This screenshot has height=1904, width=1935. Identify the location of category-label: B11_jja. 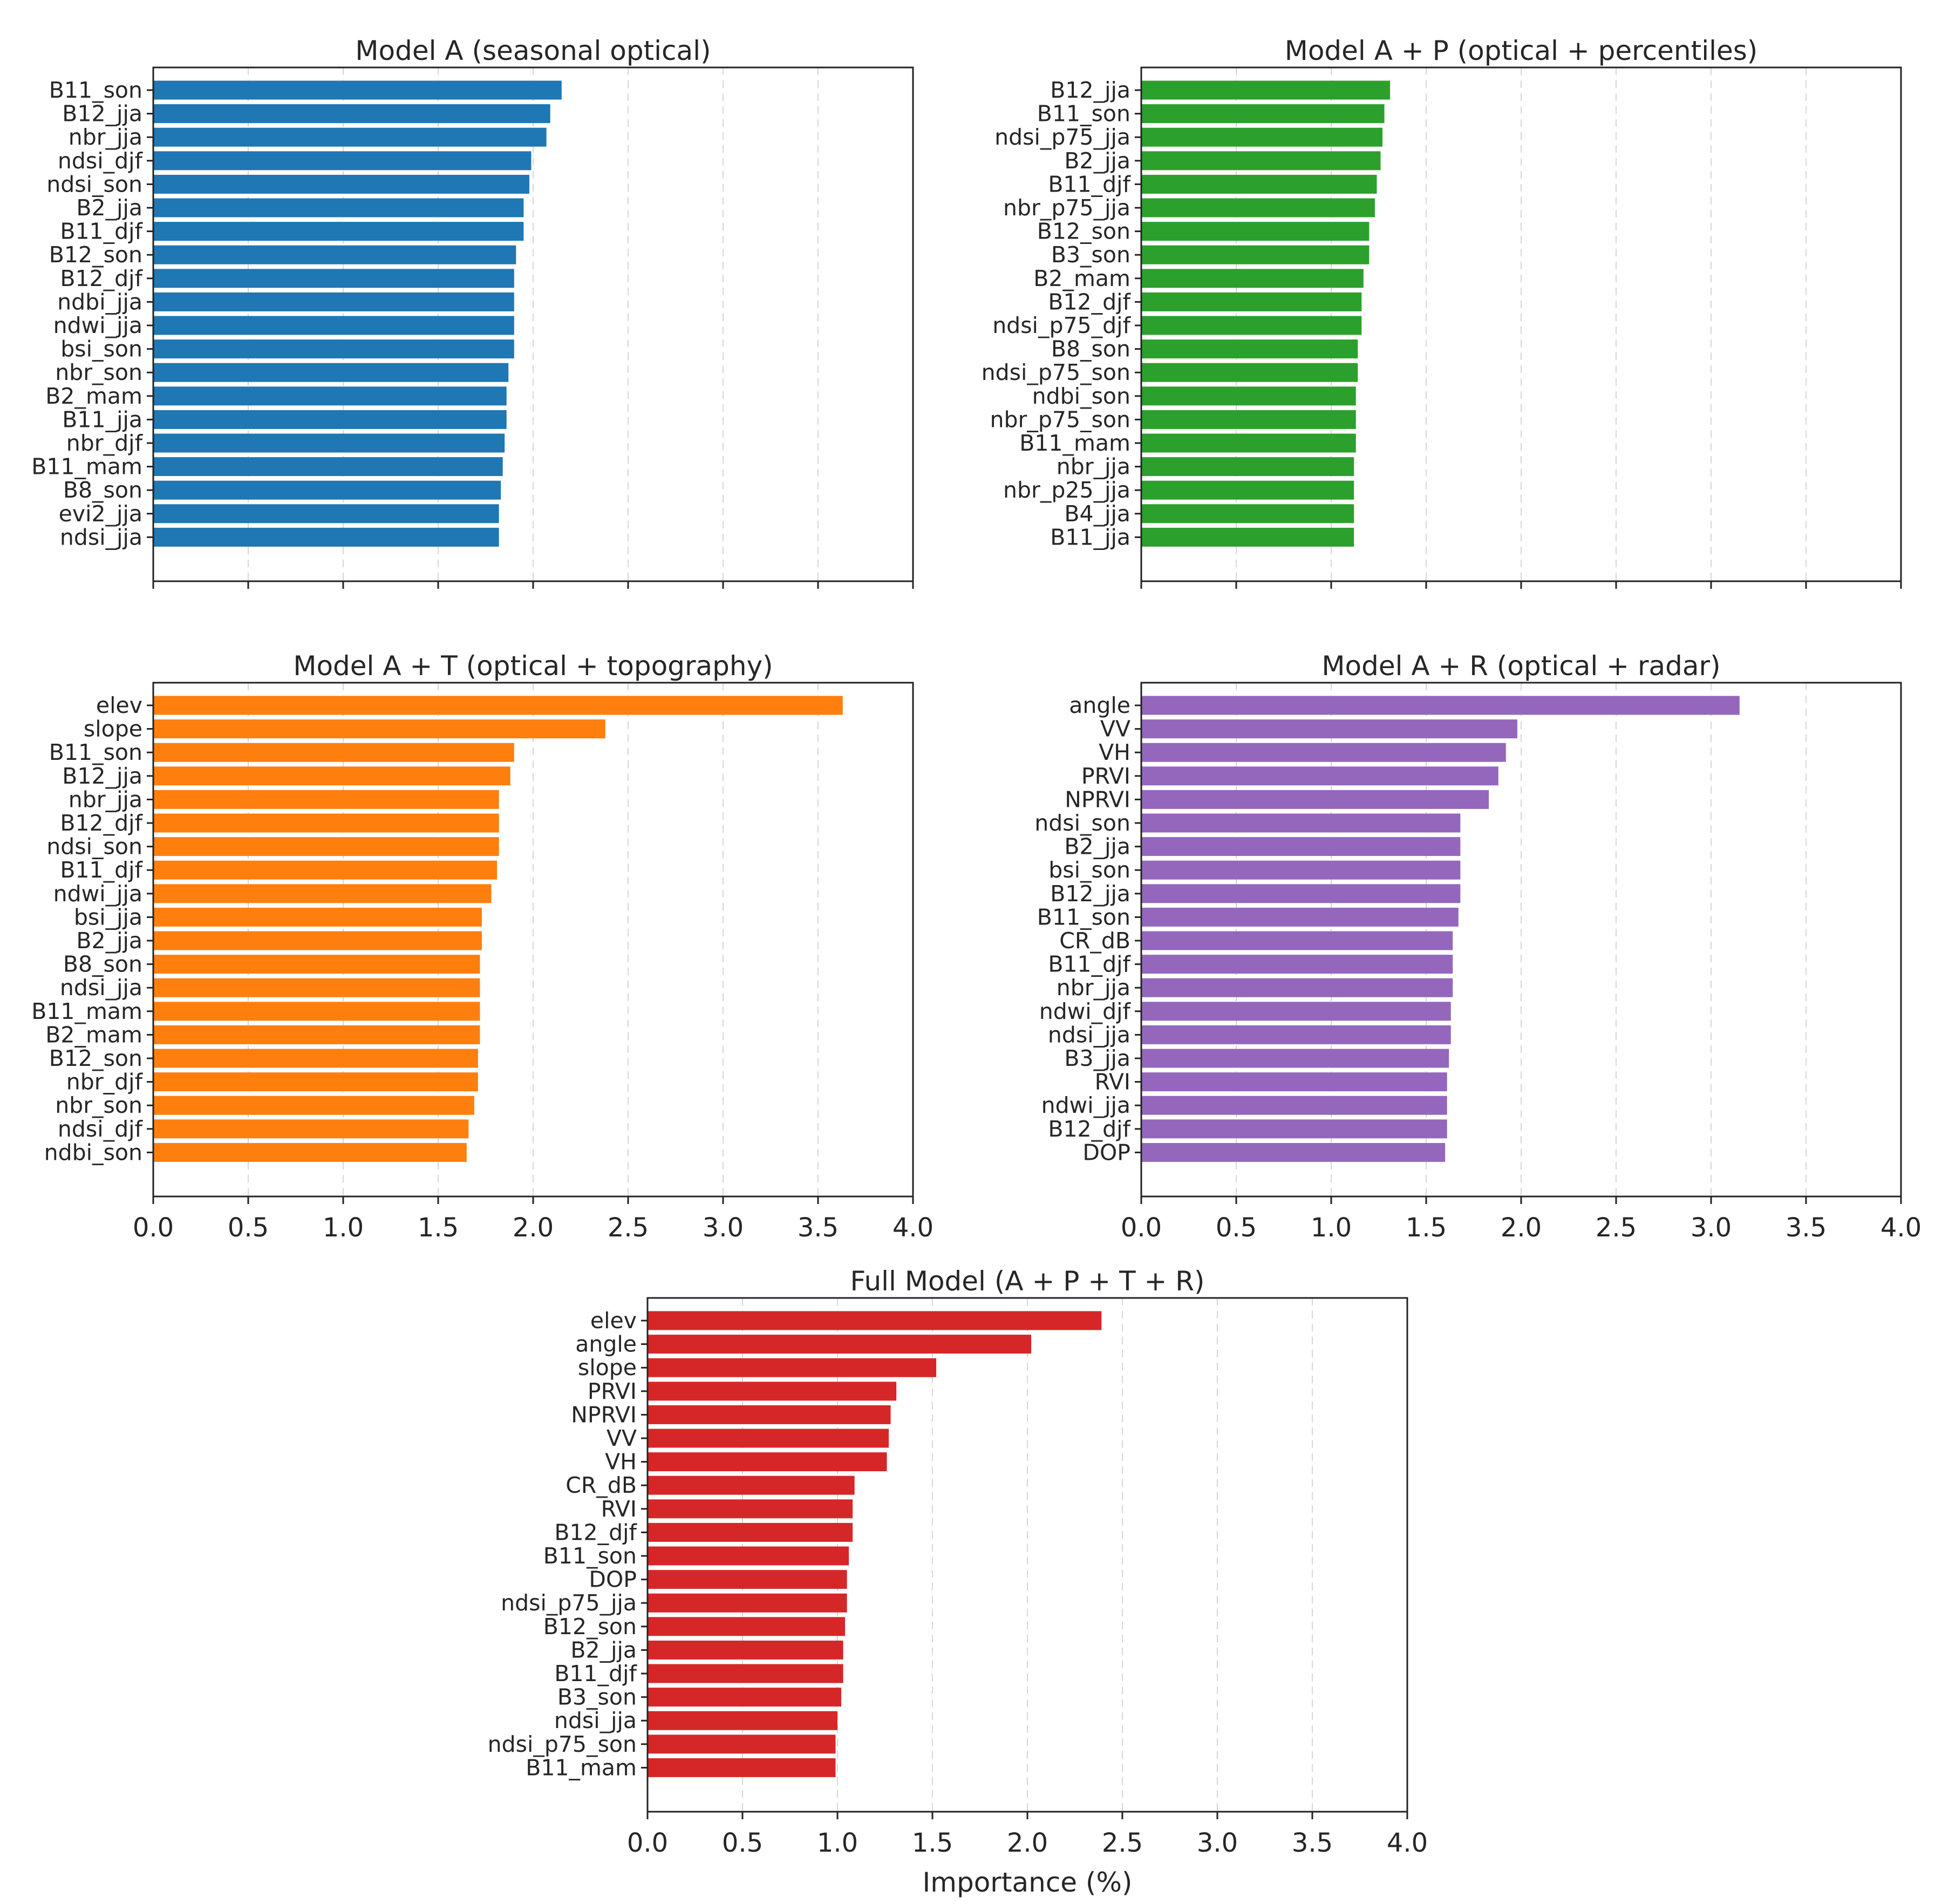
(1090, 537).